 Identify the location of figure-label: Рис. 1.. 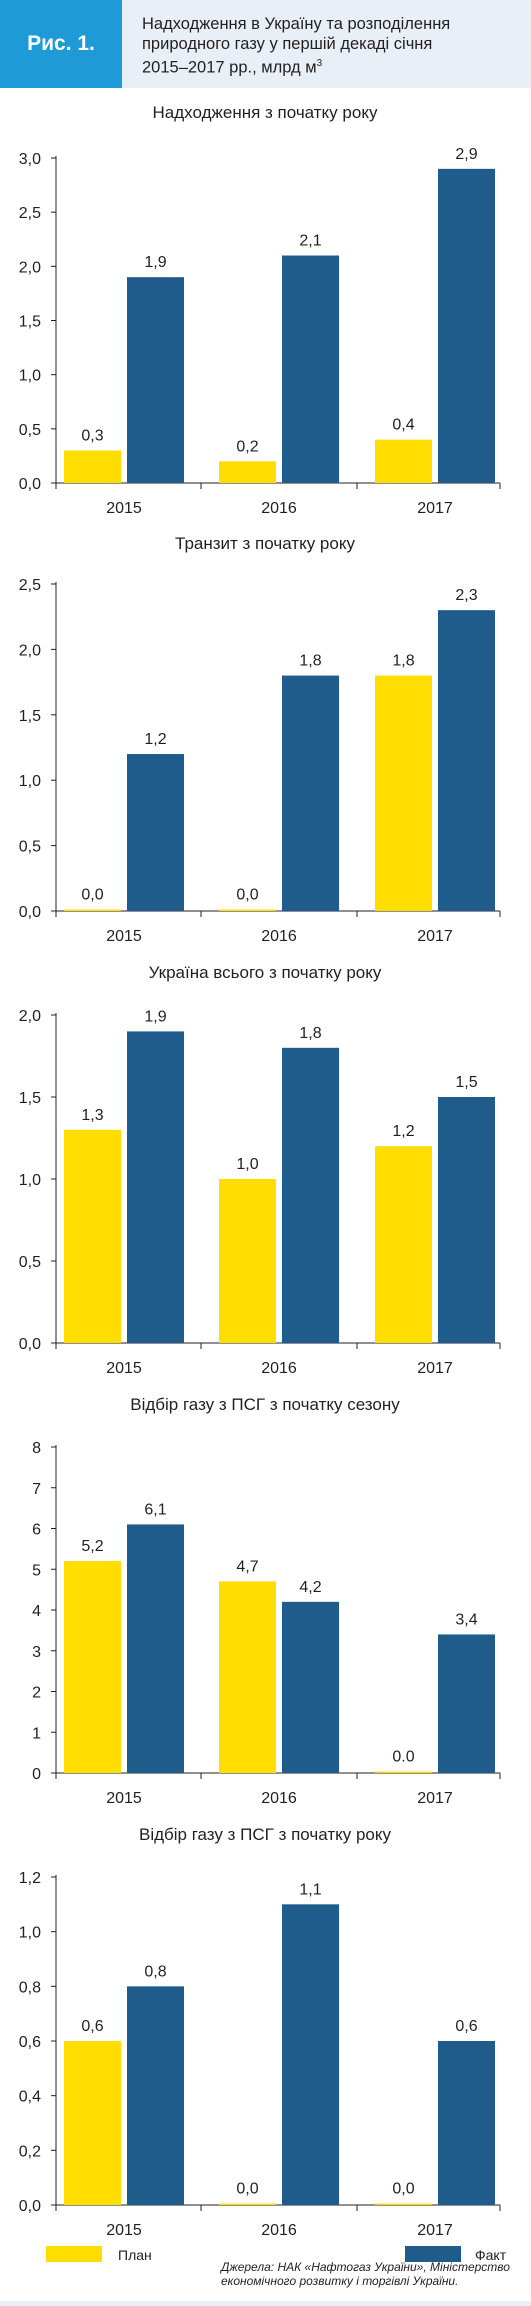
(61, 44).